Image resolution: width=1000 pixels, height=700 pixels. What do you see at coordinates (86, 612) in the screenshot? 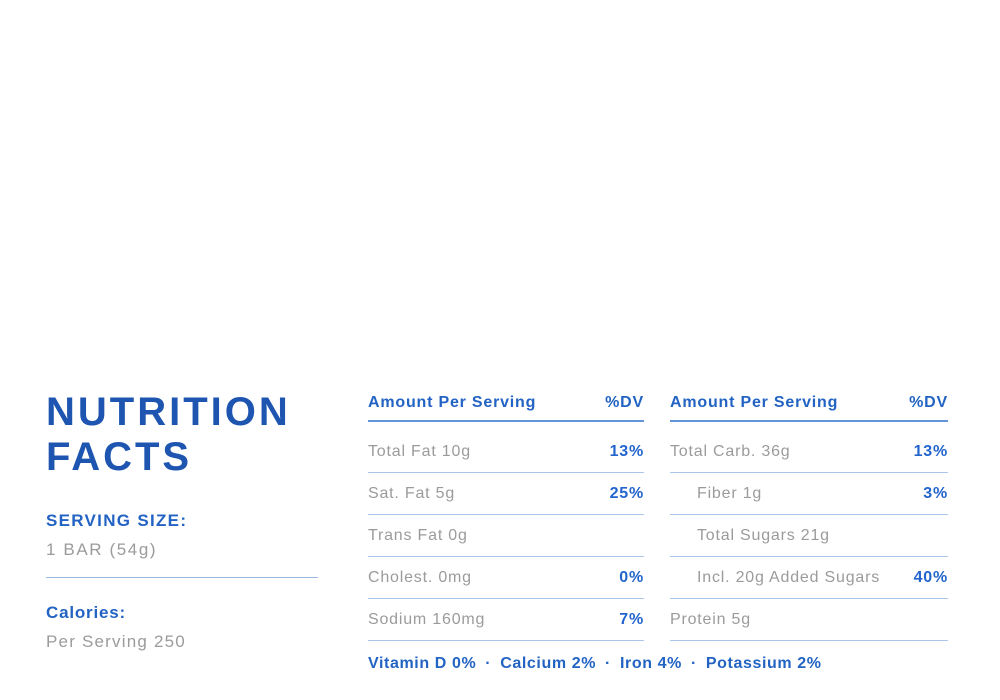
I see `calories-label: Calories:` at bounding box center [86, 612].